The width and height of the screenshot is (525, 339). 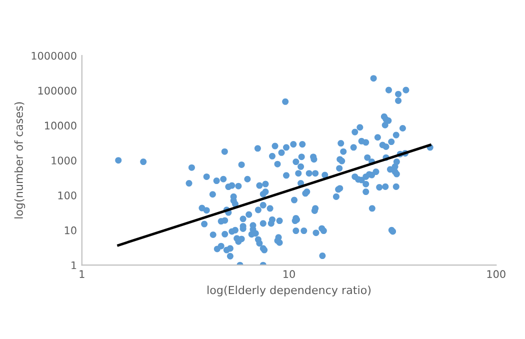 I want to click on y-tick-label: 1000, so click(x=64, y=160).